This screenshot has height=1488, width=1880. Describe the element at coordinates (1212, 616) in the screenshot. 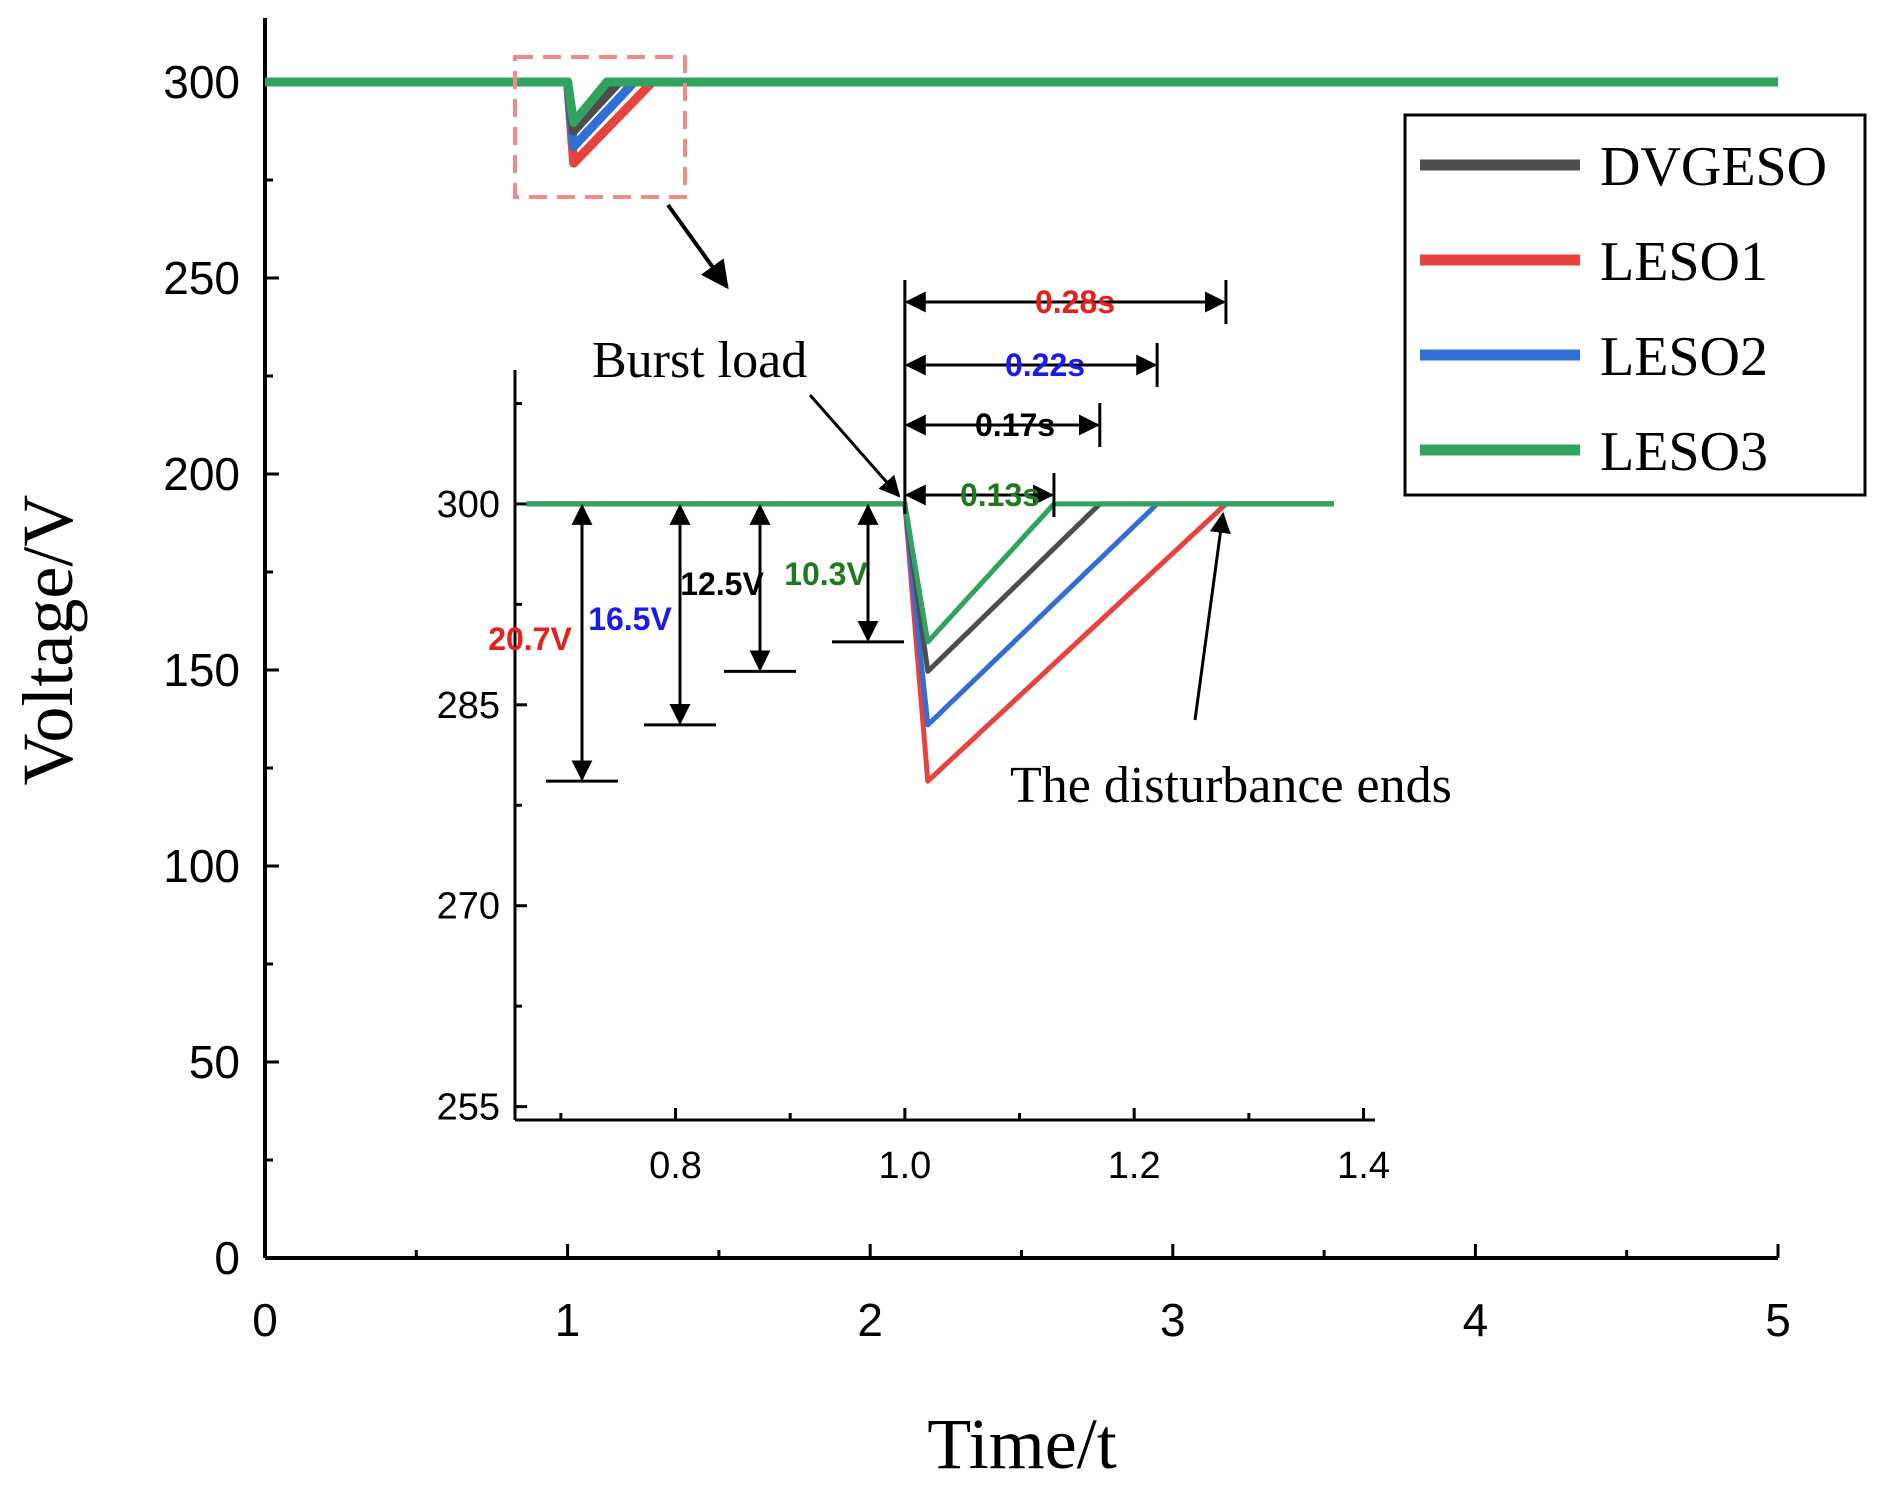

I see `disturbance-ends-leader` at that location.